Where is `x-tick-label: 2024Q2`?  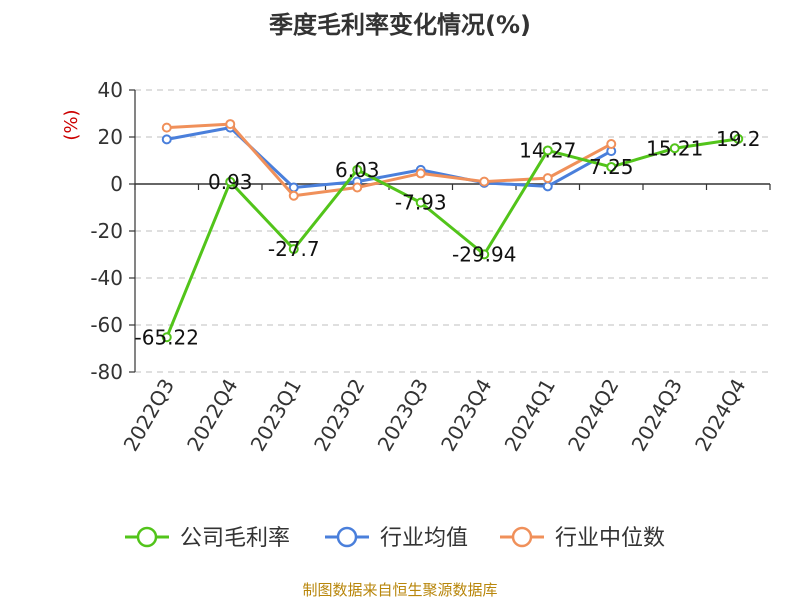 x-tick-label: 2024Q2 is located at coordinates (593, 415).